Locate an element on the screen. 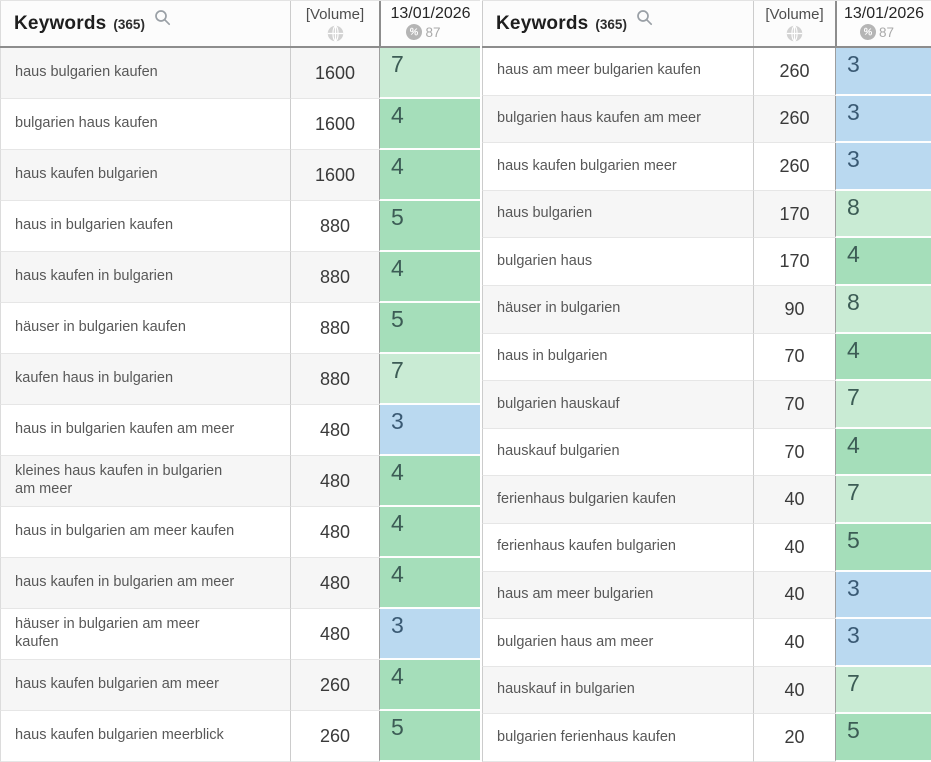 Image resolution: width=931 pixels, height=762 pixels. table-row: haus in bulgarien kaufen 880 5 is located at coordinates (240, 226).